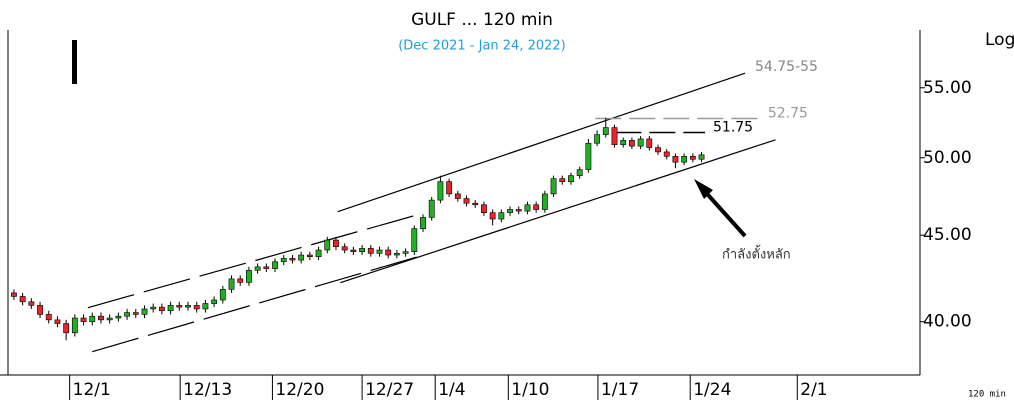  Describe the element at coordinates (947, 158) in the screenshot. I see `y-tick-label: 50.00` at that location.